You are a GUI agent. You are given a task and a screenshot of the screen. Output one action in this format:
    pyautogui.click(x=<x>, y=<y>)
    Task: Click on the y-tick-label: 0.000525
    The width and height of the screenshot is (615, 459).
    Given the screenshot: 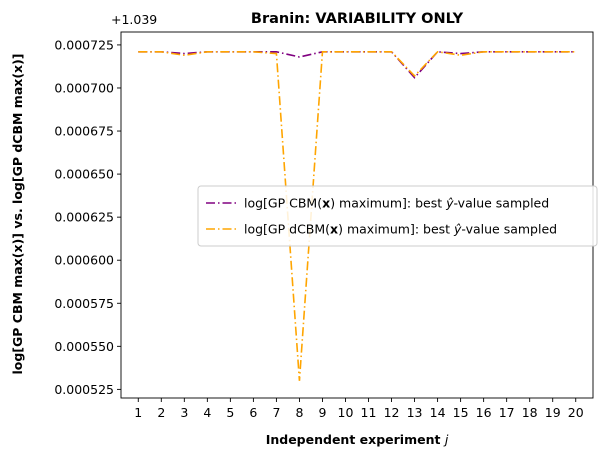 What is the action you would take?
    pyautogui.click(x=84, y=389)
    